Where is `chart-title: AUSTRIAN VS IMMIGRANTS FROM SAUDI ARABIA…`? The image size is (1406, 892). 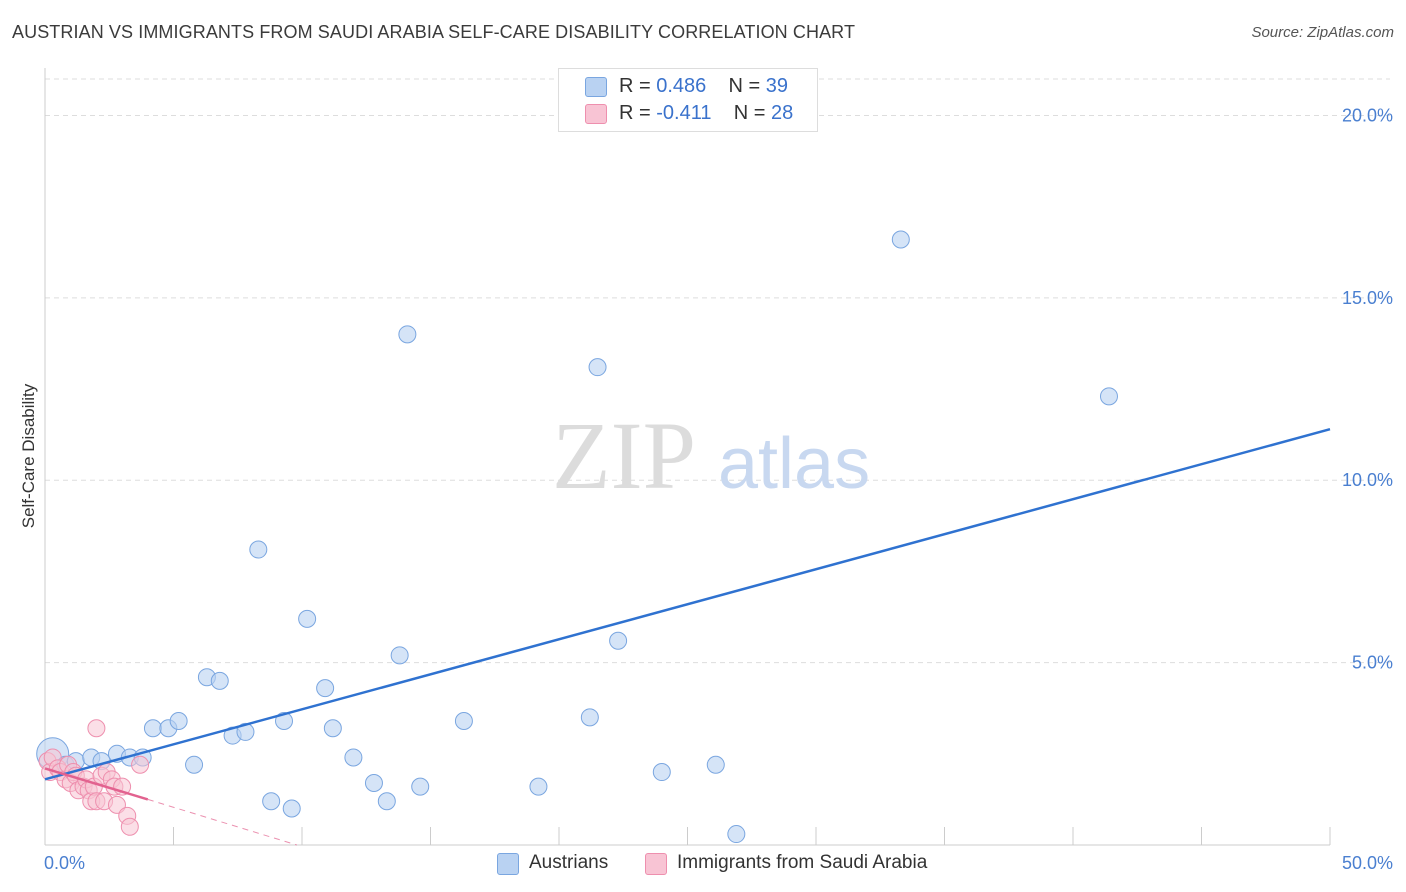
chart-title: AUSTRIAN VS IMMIGRANTS FROM SAUDI ARABIA… is located at coordinates (434, 32).